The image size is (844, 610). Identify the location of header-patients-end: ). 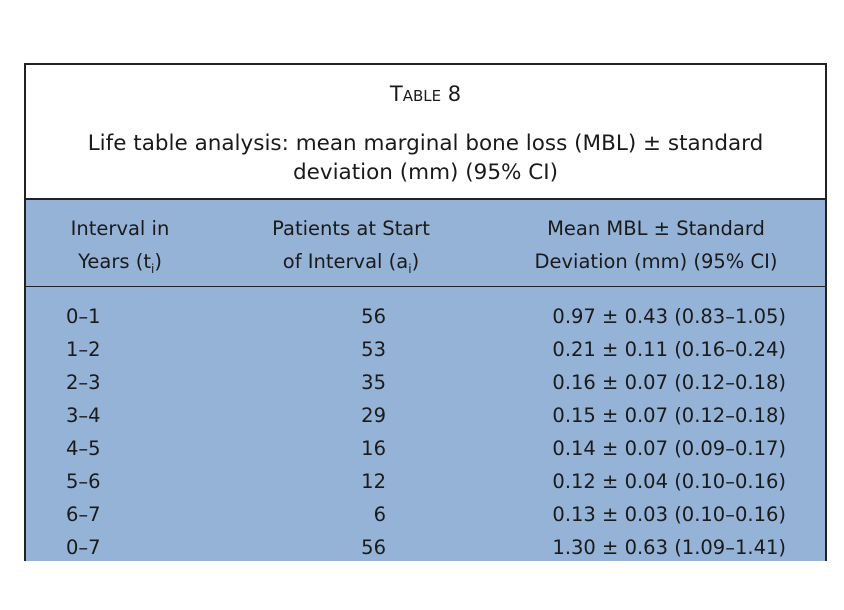
(415, 261).